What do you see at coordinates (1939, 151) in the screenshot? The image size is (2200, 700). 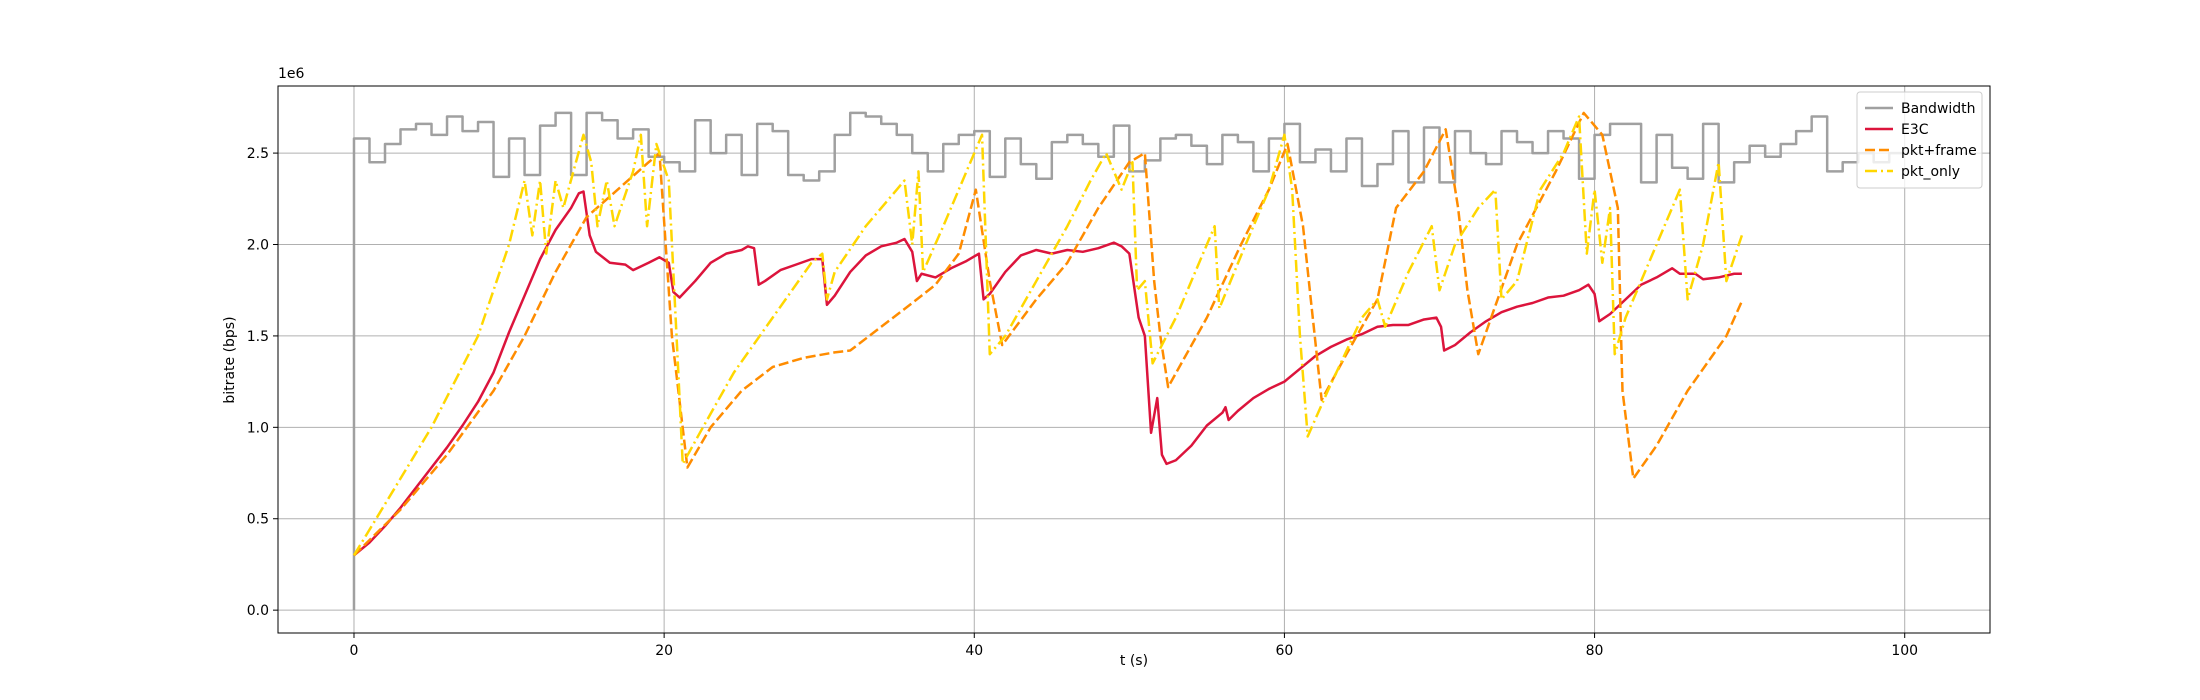 I see `legend-label: pkt+frame` at bounding box center [1939, 151].